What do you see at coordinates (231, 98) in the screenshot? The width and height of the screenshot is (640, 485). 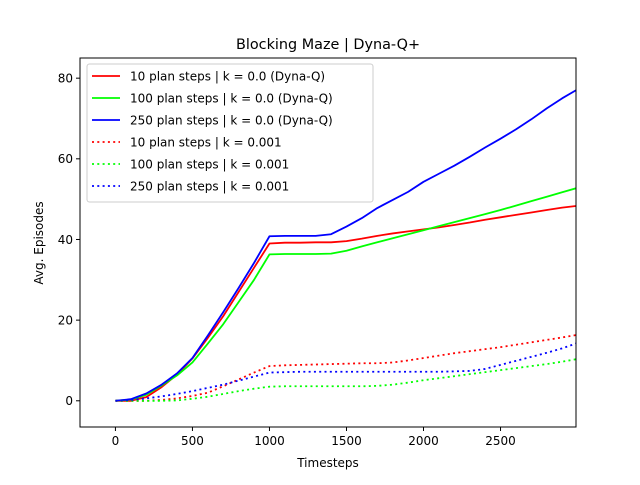 I see `legend-label: 100 plan steps | k = 0.0 (Dyna-Q)` at bounding box center [231, 98].